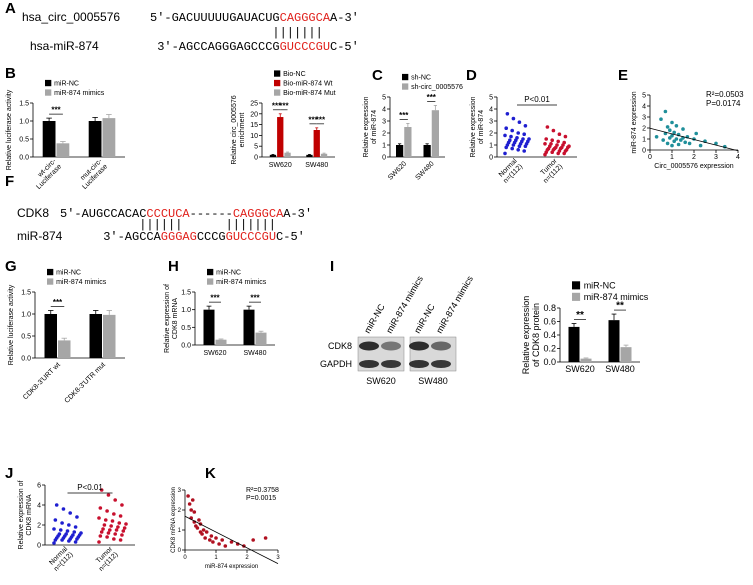 Image resolution: width=753 pixels, height=585 pixels. I want to click on annotation: R²=0.3758, so click(262, 490).